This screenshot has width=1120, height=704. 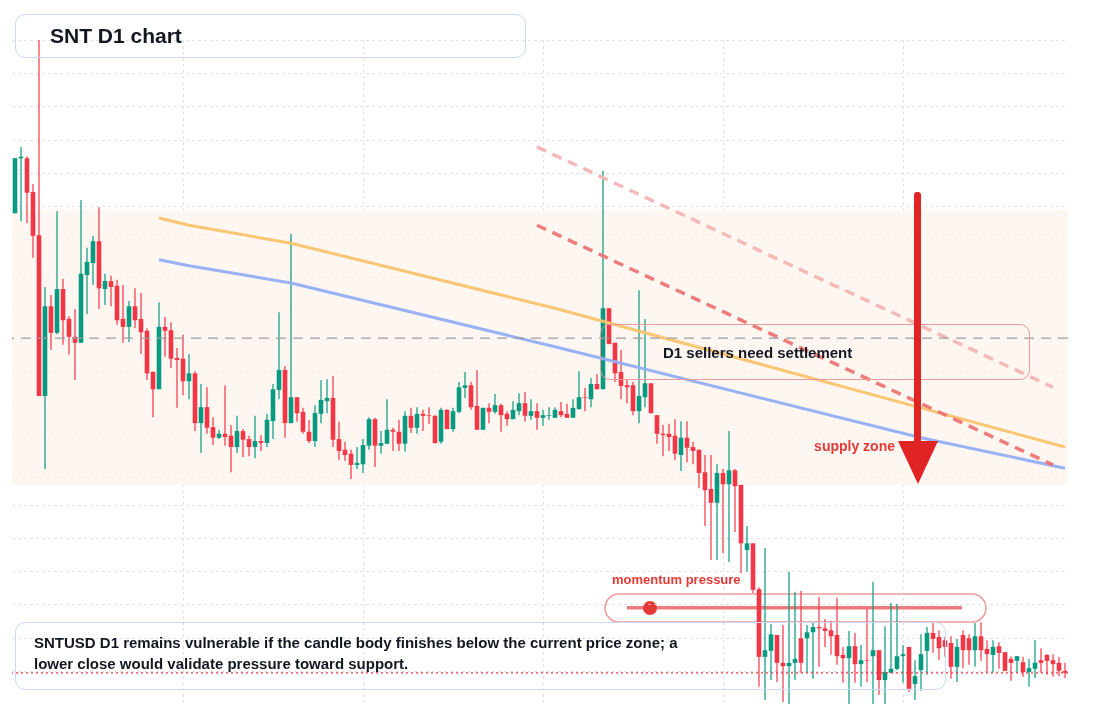 What do you see at coordinates (855, 445) in the screenshot?
I see `band-label: supply zone` at bounding box center [855, 445].